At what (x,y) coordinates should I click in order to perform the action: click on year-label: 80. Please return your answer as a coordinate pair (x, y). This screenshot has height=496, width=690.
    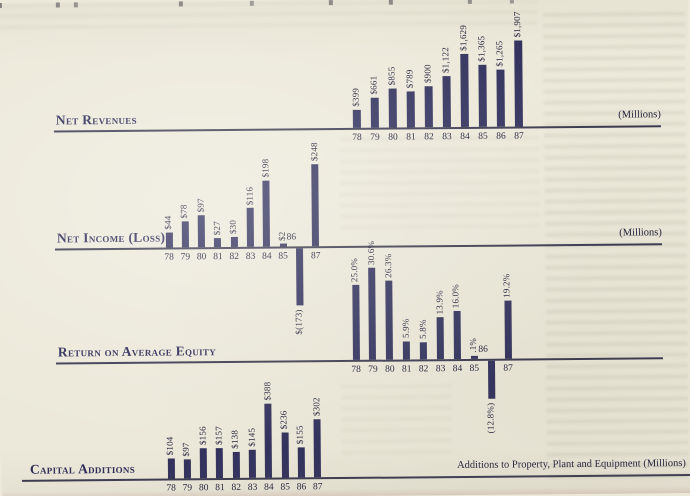
    Looking at the image, I should click on (203, 488).